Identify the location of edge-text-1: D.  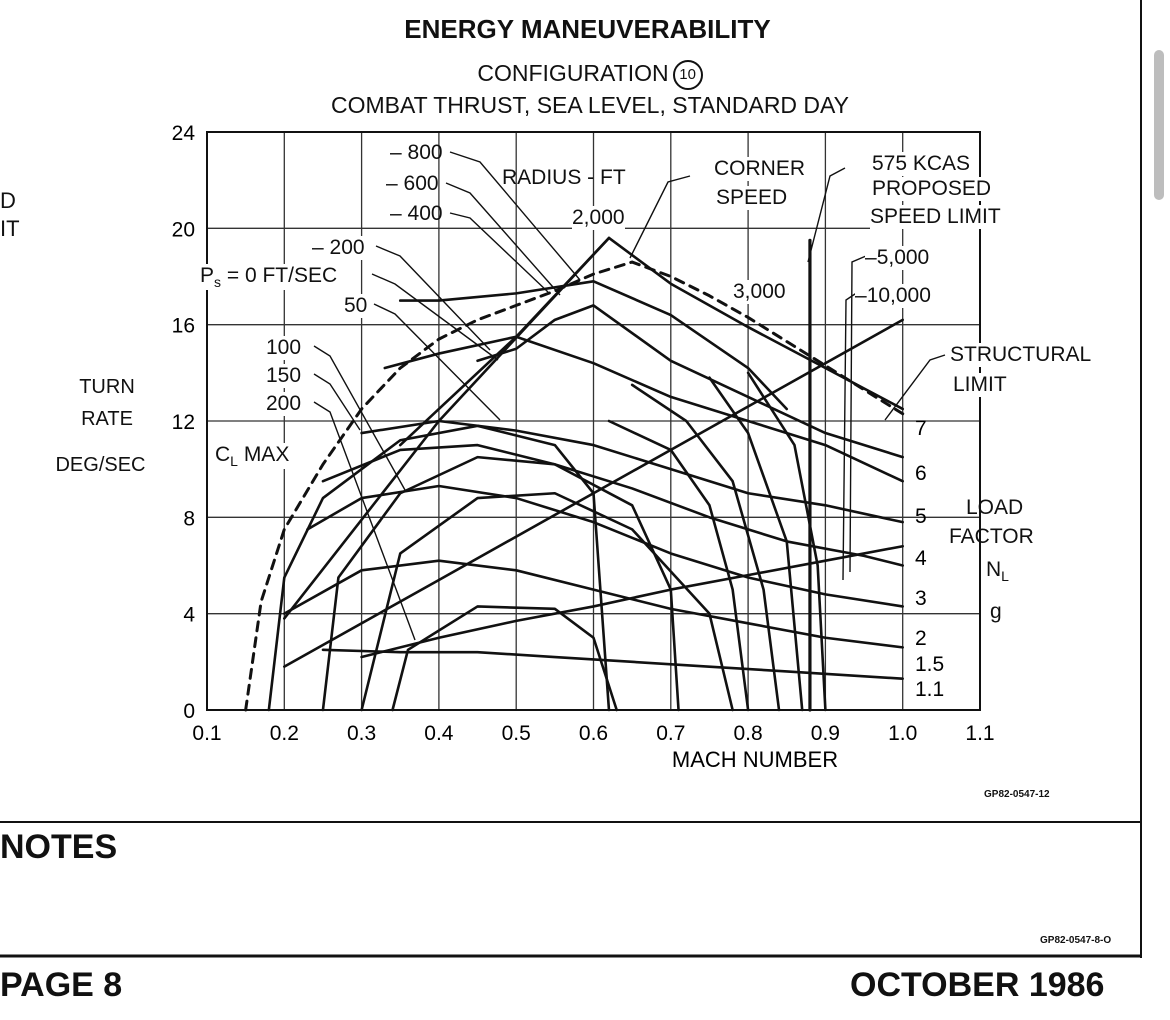
(8, 200).